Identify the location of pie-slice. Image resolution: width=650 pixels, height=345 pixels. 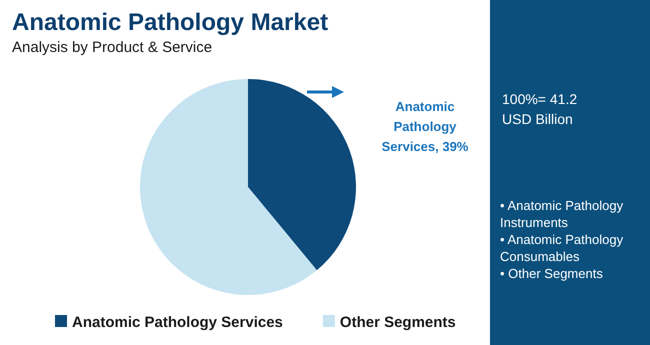
(302, 174).